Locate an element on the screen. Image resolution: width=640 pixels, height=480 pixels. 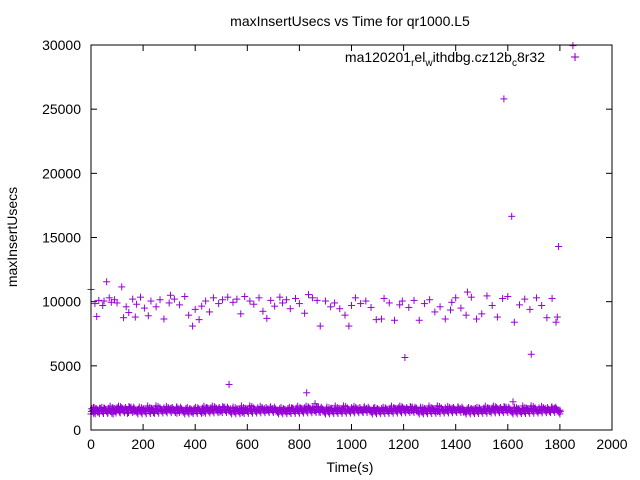
dense-baseline-point is located at coordinates (559, 412).